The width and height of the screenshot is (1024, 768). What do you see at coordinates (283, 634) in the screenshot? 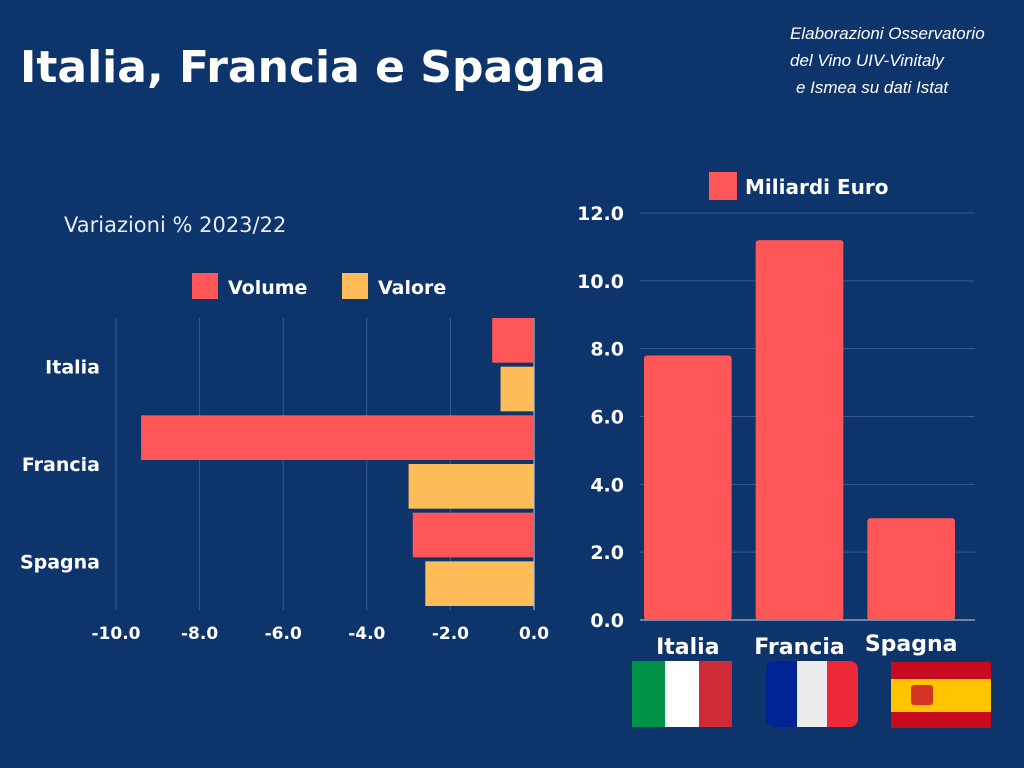
I see `x-tick-label: -6.0` at bounding box center [283, 634].